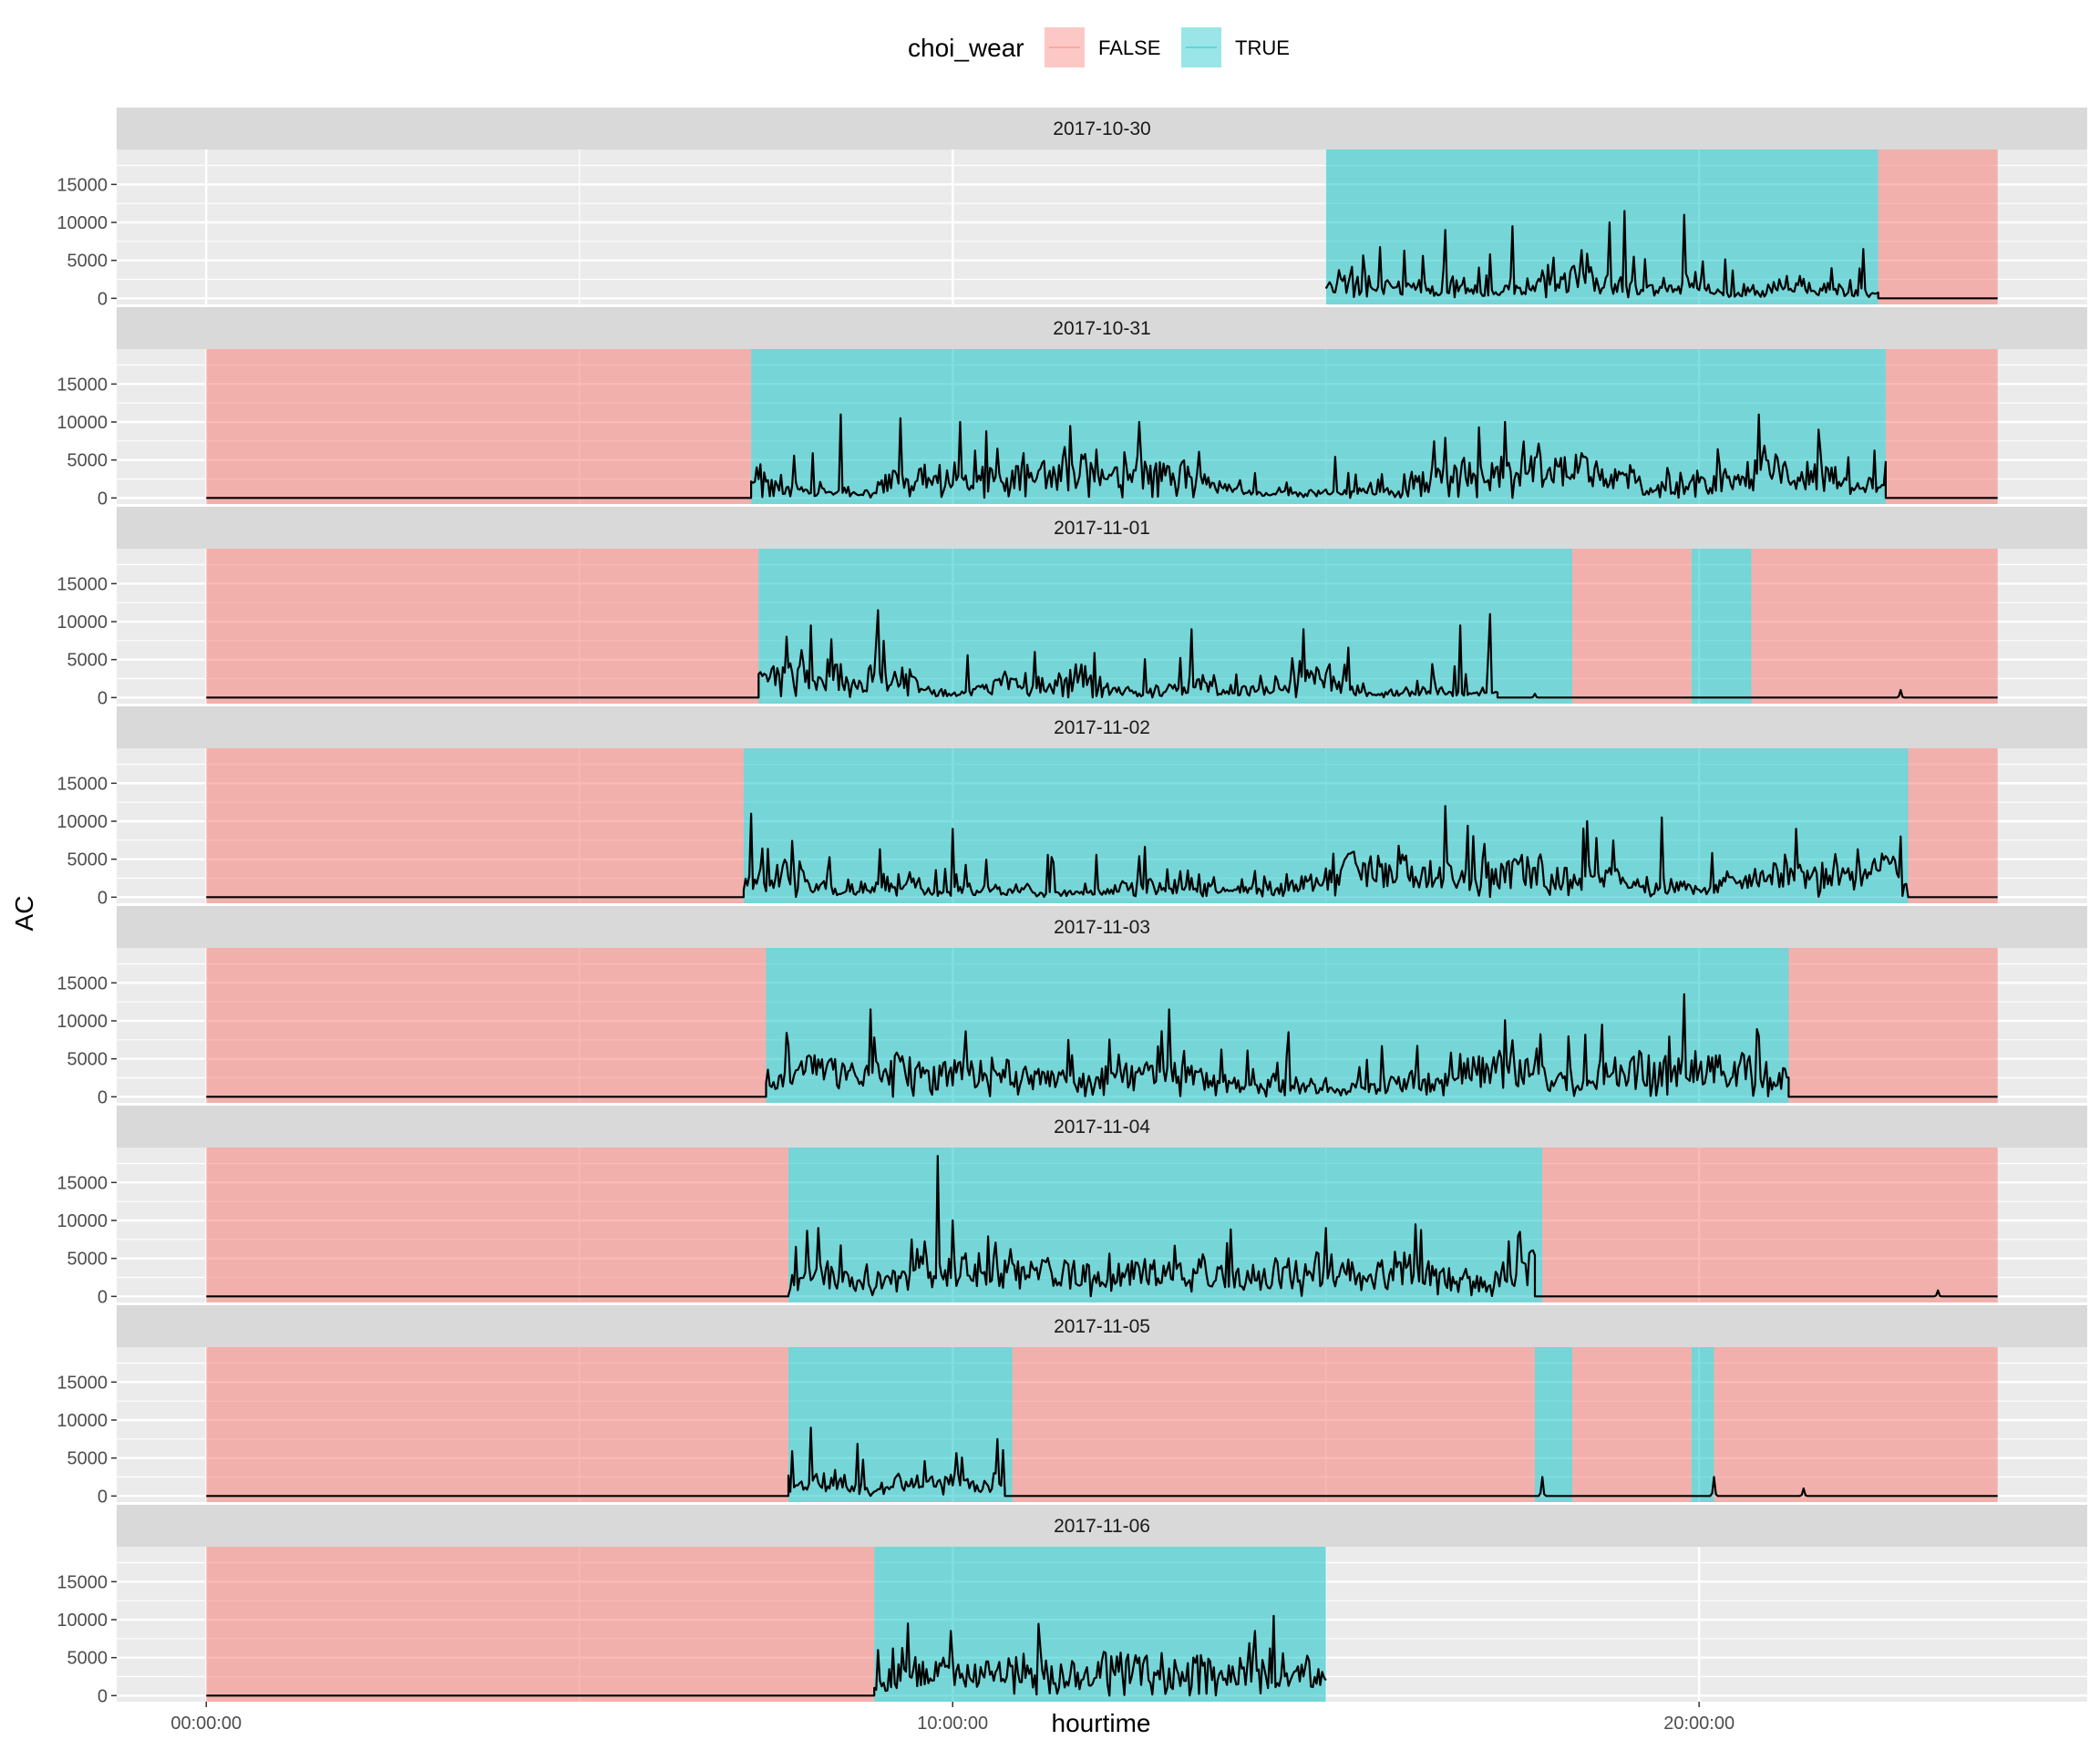 Image resolution: width=2100 pixels, height=1750 pixels. Describe the element at coordinates (1102, 1723) in the screenshot. I see `x-axis-title: hourtime` at that location.